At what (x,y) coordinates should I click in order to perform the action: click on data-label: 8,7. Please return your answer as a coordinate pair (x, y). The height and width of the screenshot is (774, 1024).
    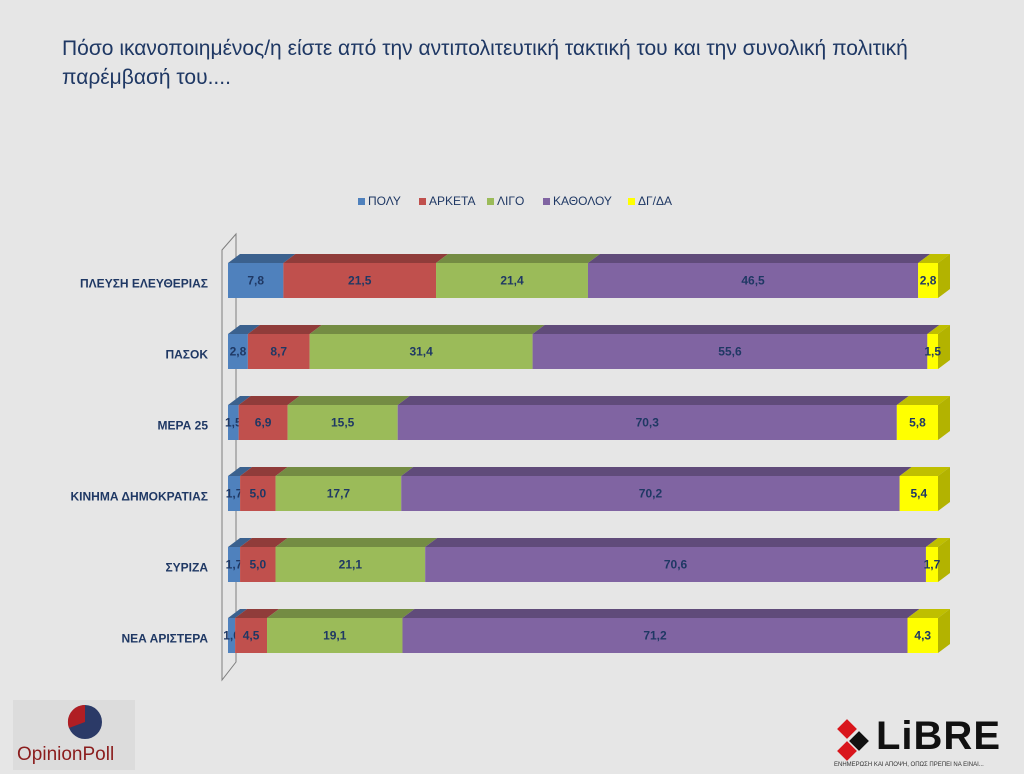
    Looking at the image, I should click on (278, 352).